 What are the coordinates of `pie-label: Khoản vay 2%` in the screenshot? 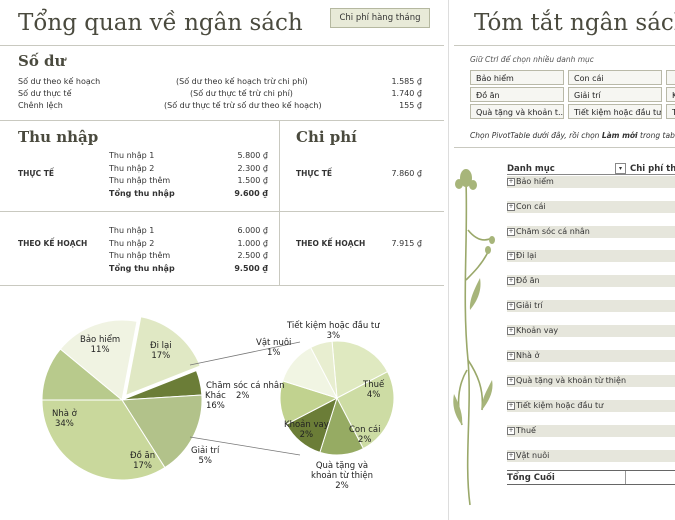 It's located at (306, 430).